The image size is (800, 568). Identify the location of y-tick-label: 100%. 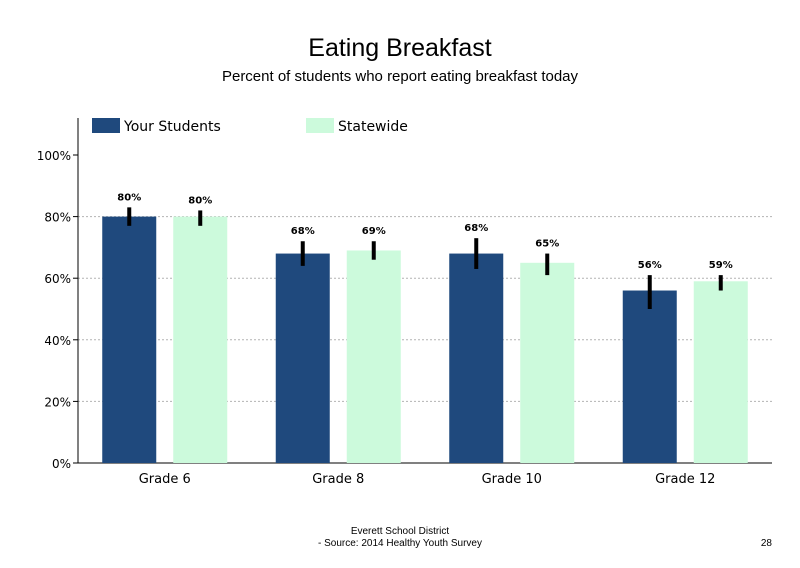
(54, 156).